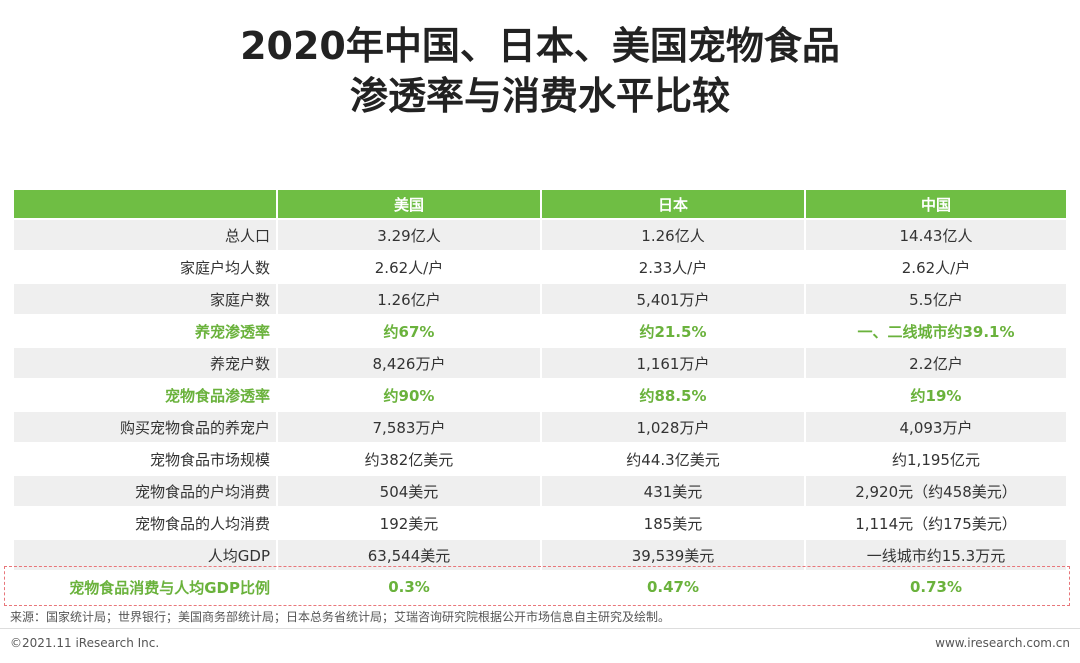 Image resolution: width=1080 pixels, height=663 pixels. Describe the element at coordinates (410, 586) in the screenshot. I see `cell-us: 0.3%` at that location.